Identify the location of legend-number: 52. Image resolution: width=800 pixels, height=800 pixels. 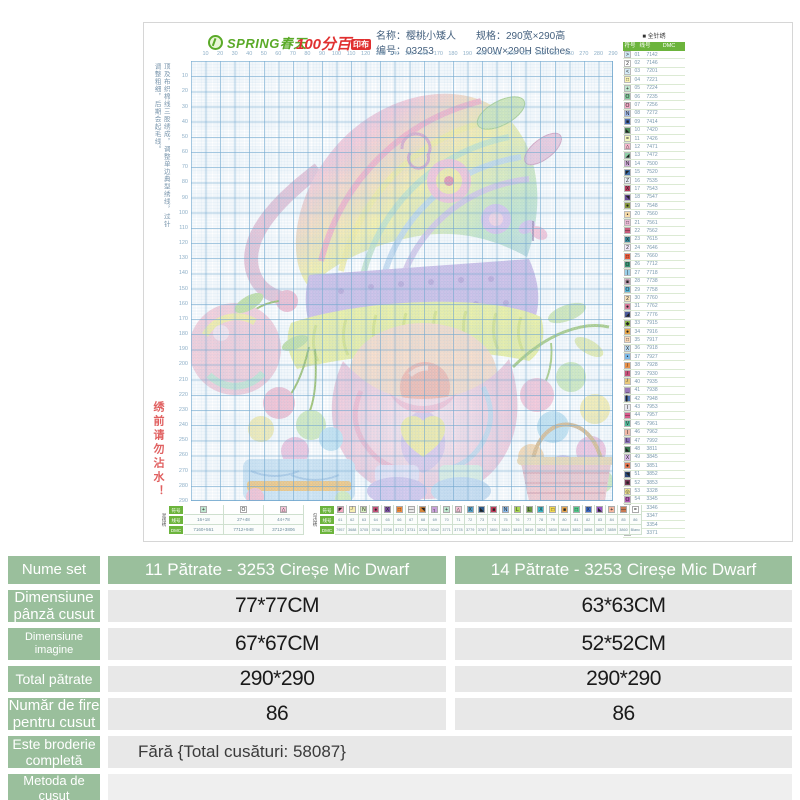
(637, 482).